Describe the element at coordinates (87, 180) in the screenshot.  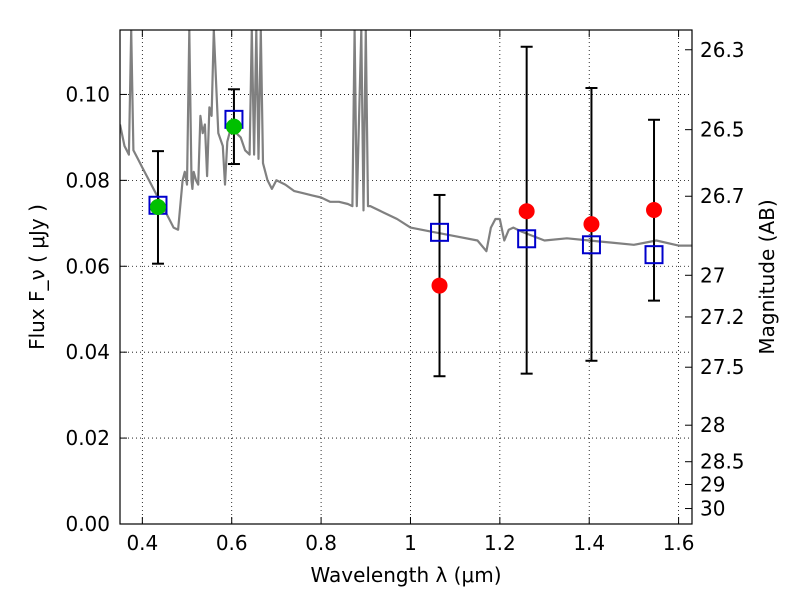
I see `y-tick-label: 0.08` at that location.